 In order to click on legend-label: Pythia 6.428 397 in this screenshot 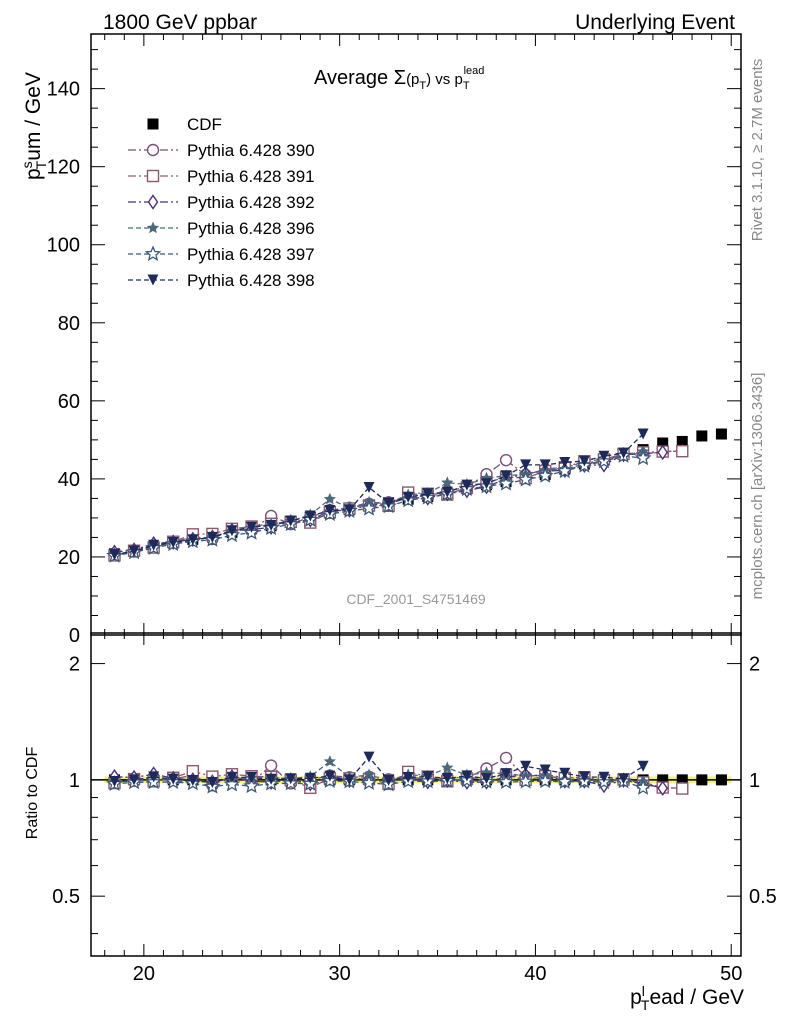, I will do `click(251, 254)`.